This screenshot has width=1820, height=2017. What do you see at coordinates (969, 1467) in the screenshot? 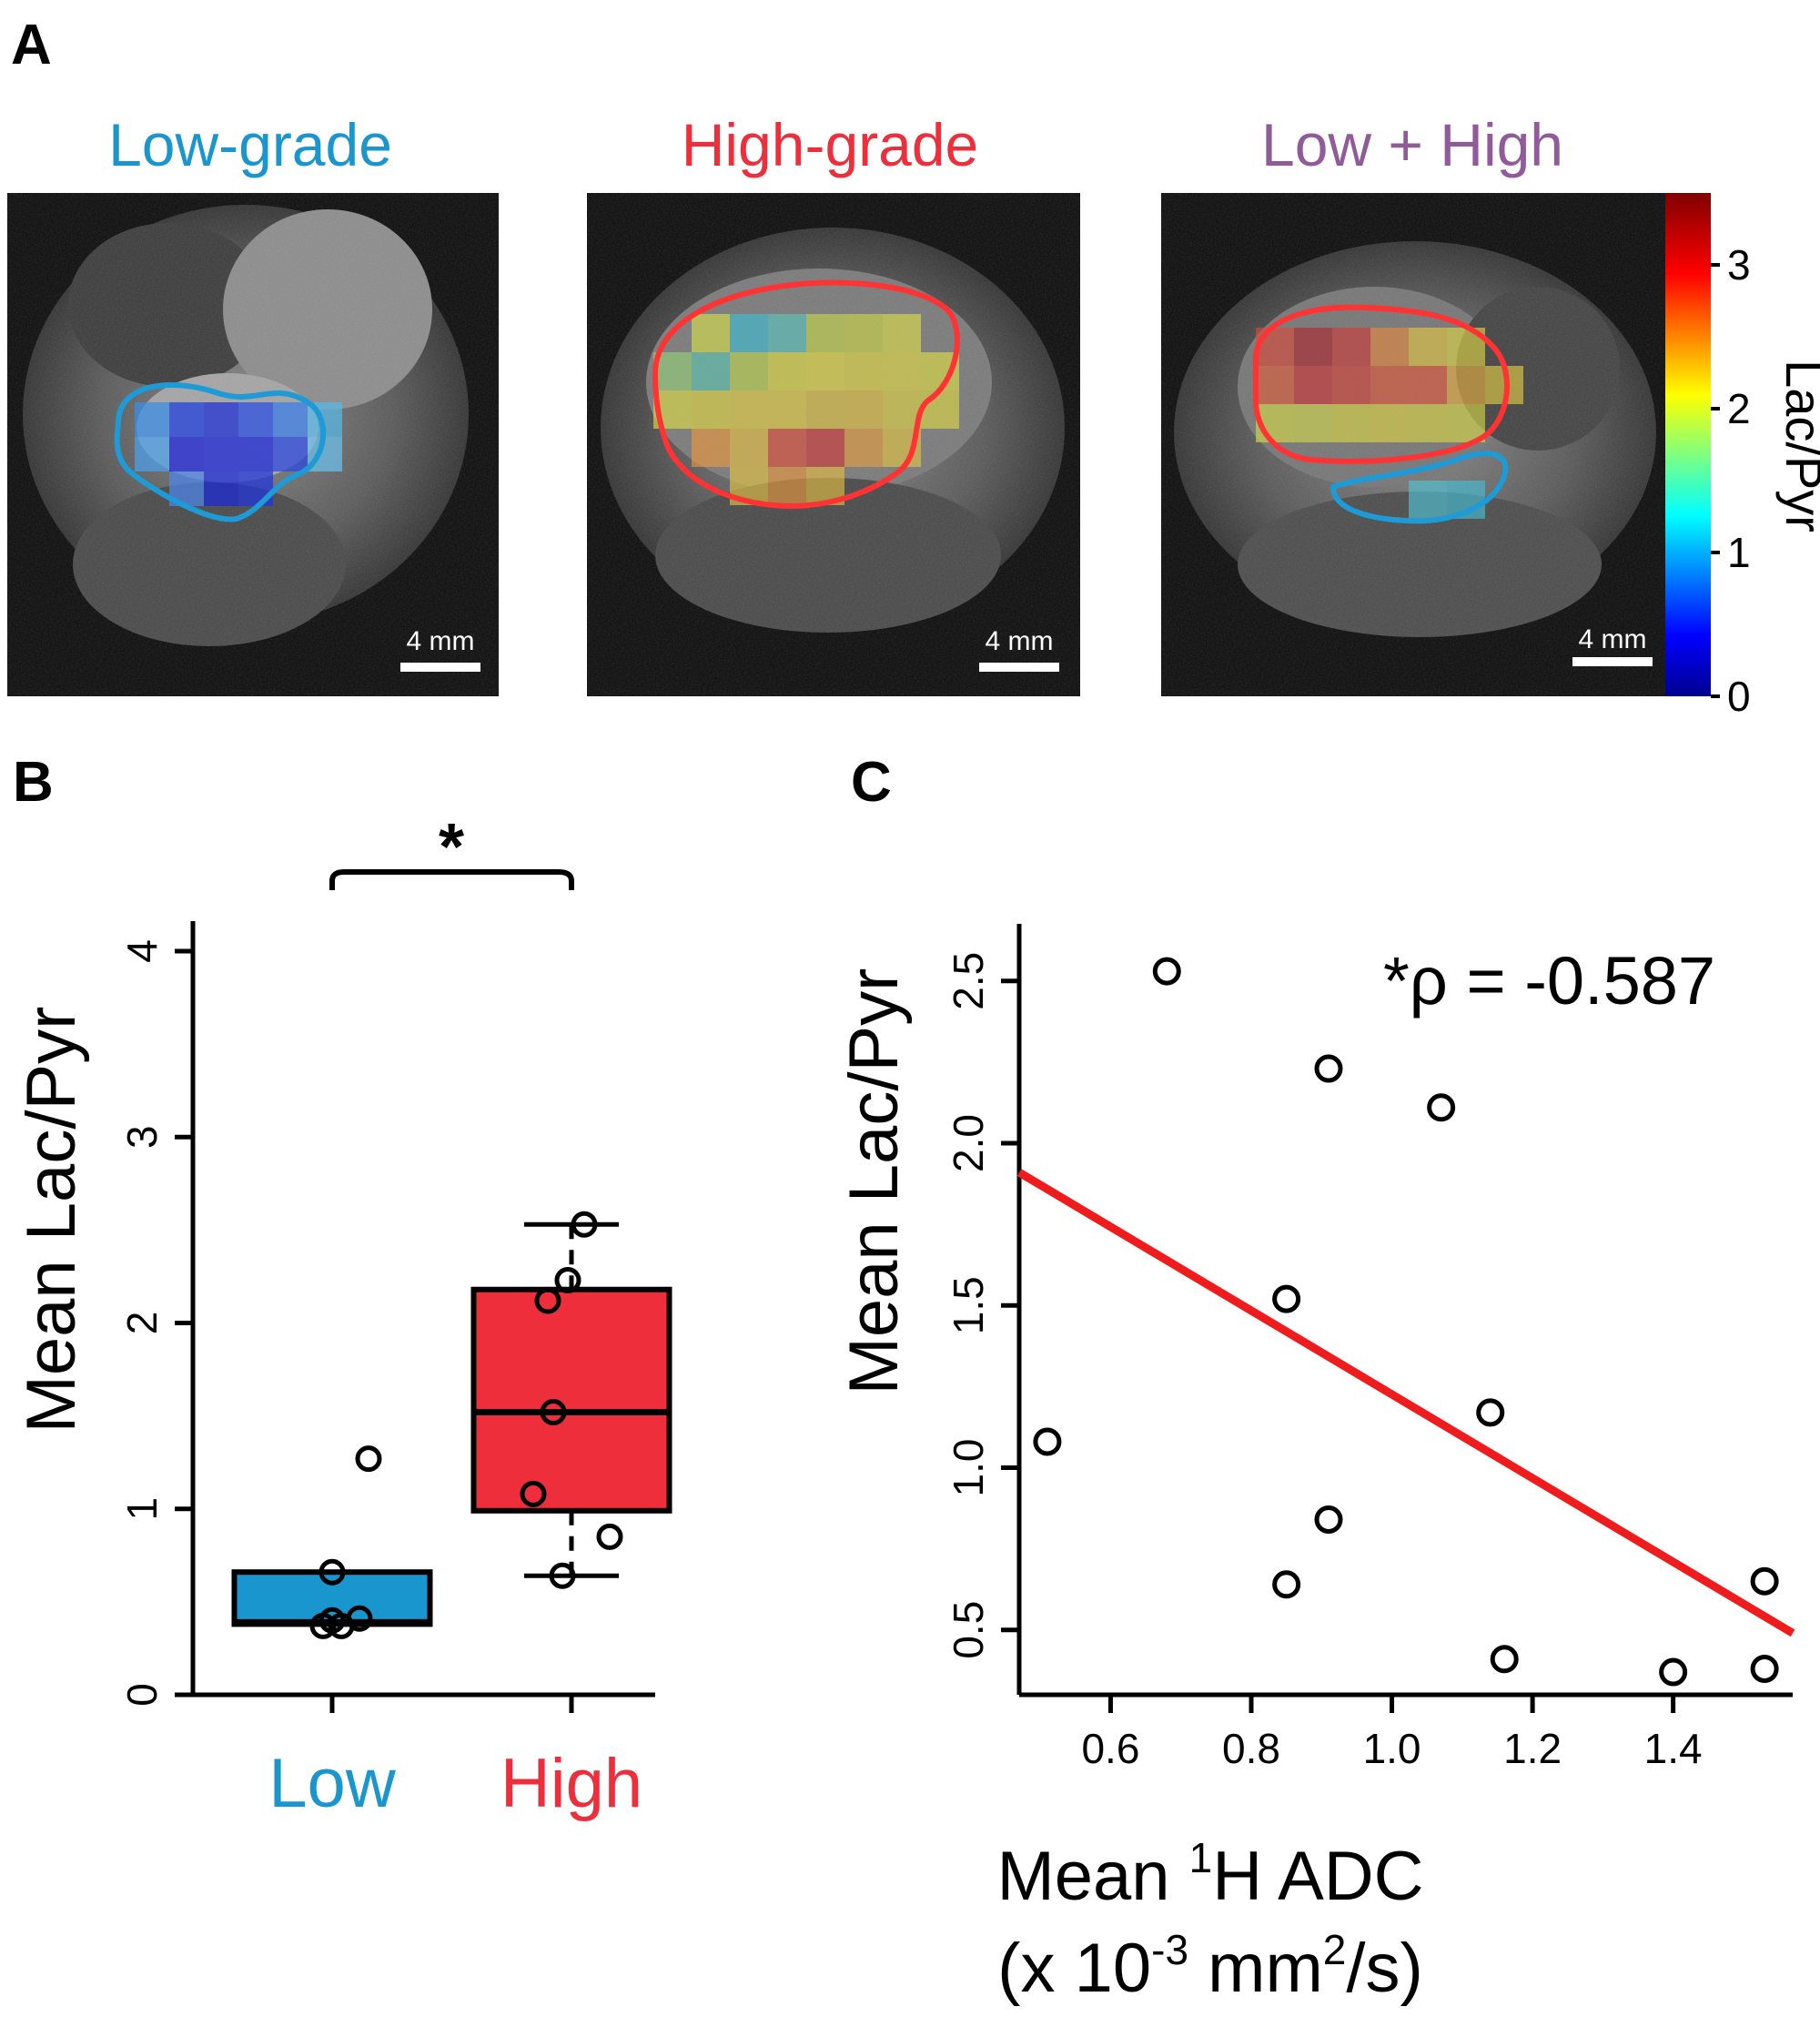
I see `y-axis-tick-label: 1.0` at bounding box center [969, 1467].